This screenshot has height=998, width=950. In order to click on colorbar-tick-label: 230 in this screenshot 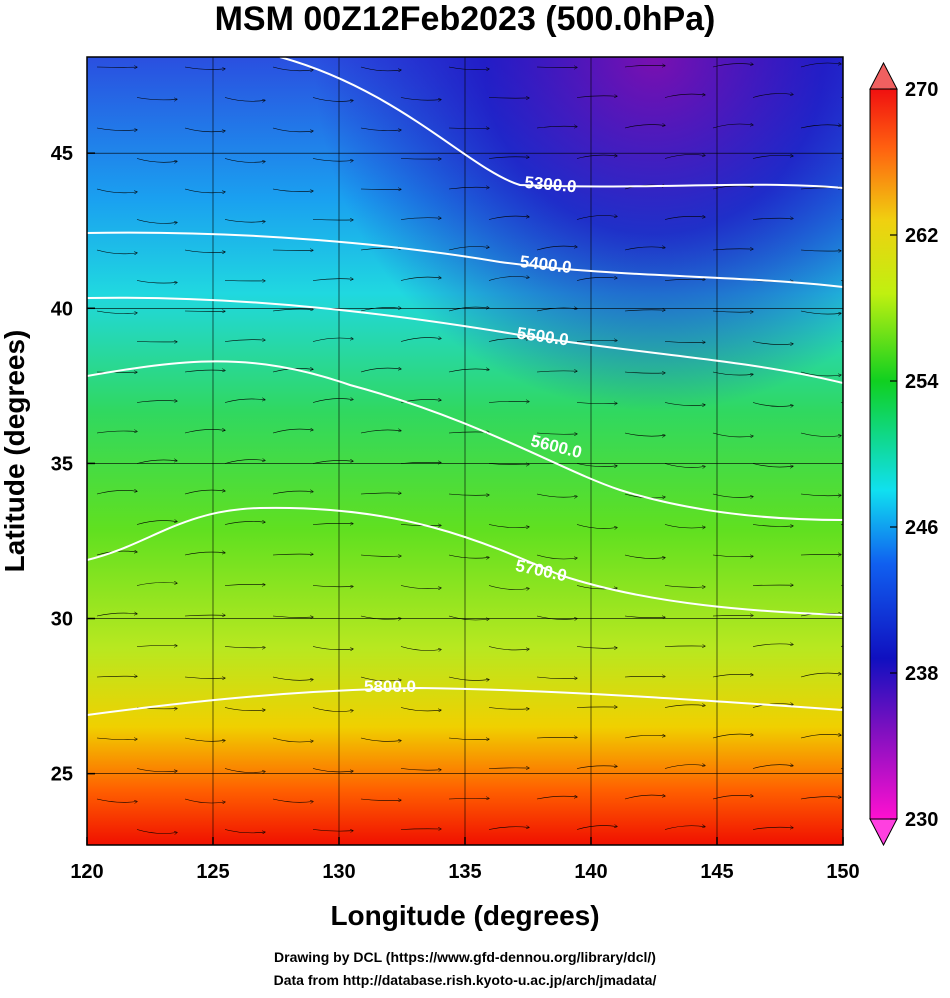, I will do `click(921, 820)`.